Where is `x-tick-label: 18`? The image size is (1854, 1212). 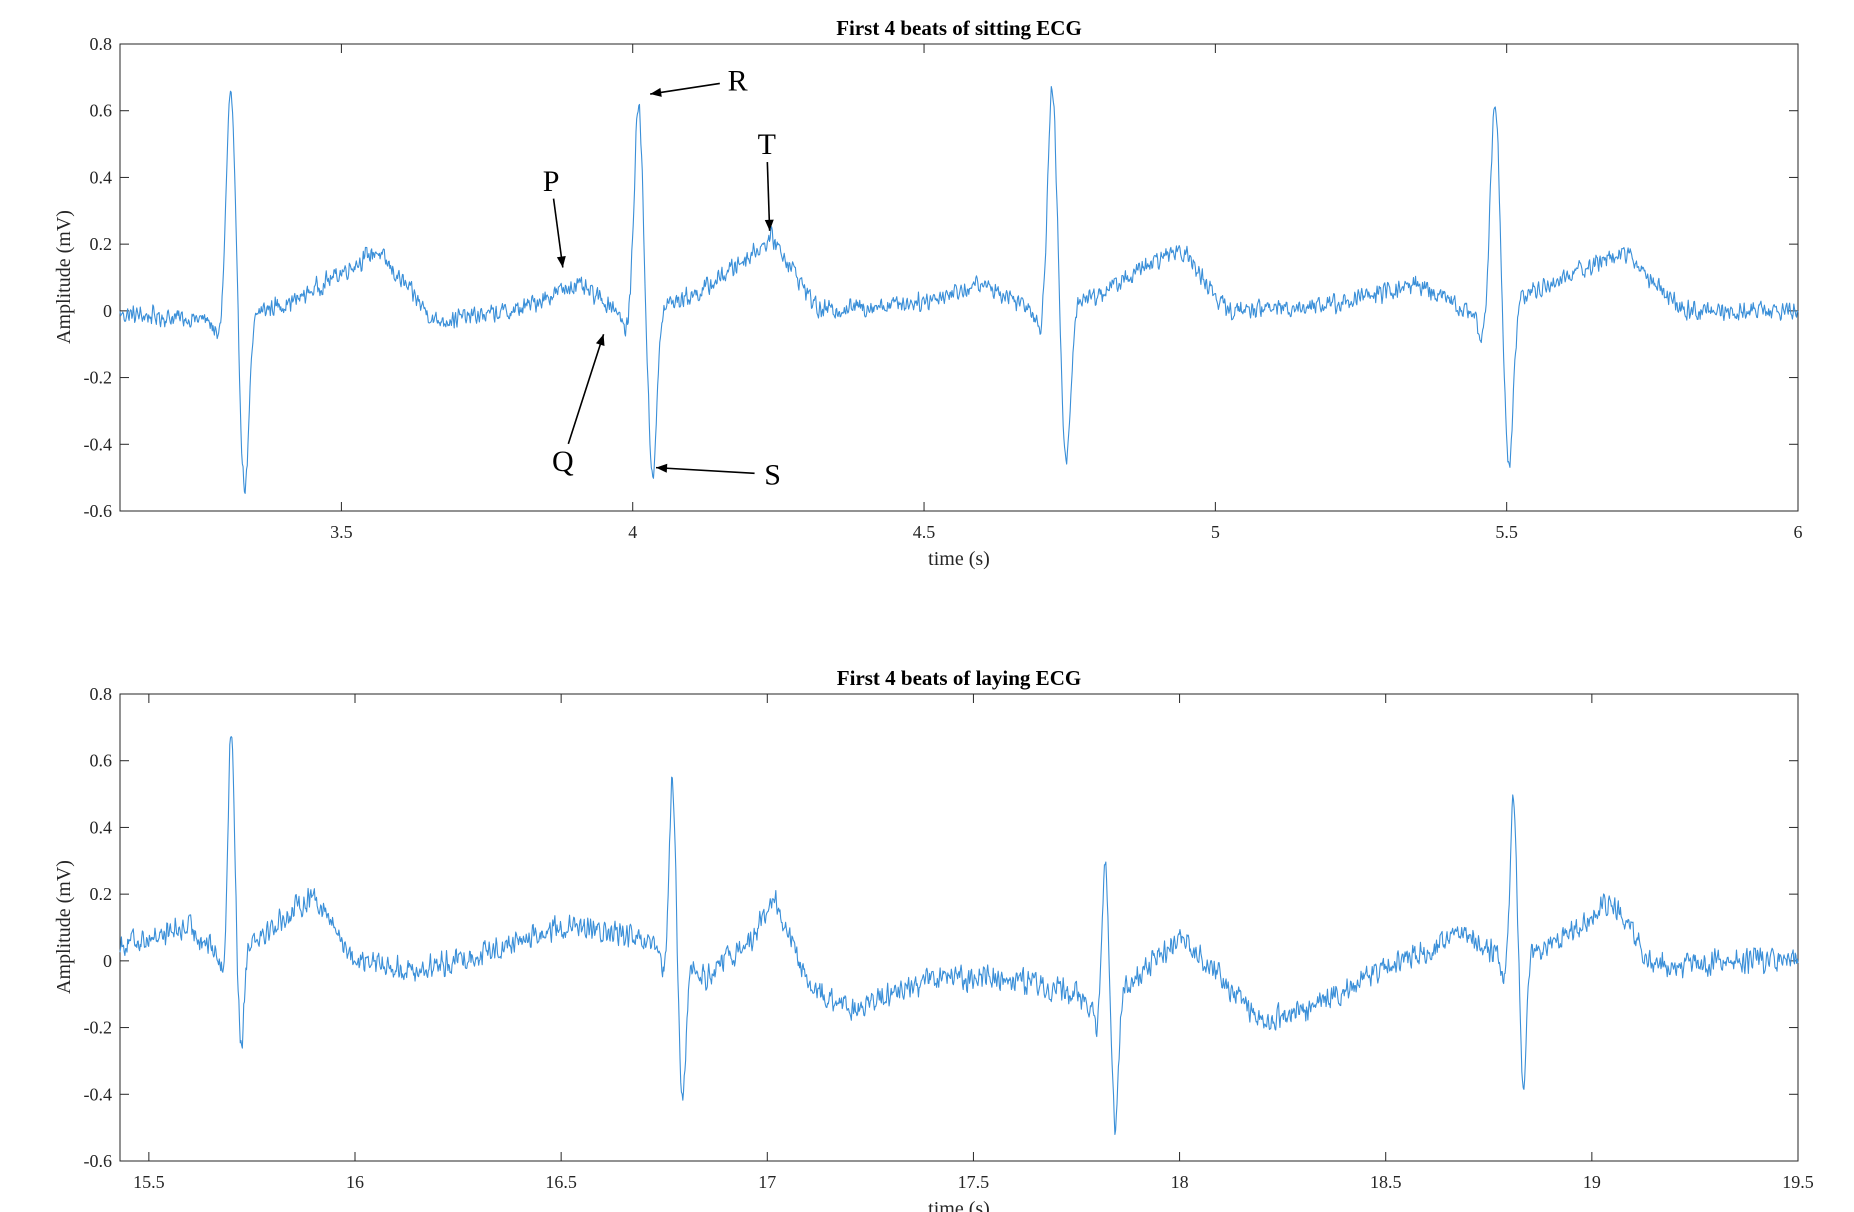 x-tick-label: 18 is located at coordinates (1180, 1182).